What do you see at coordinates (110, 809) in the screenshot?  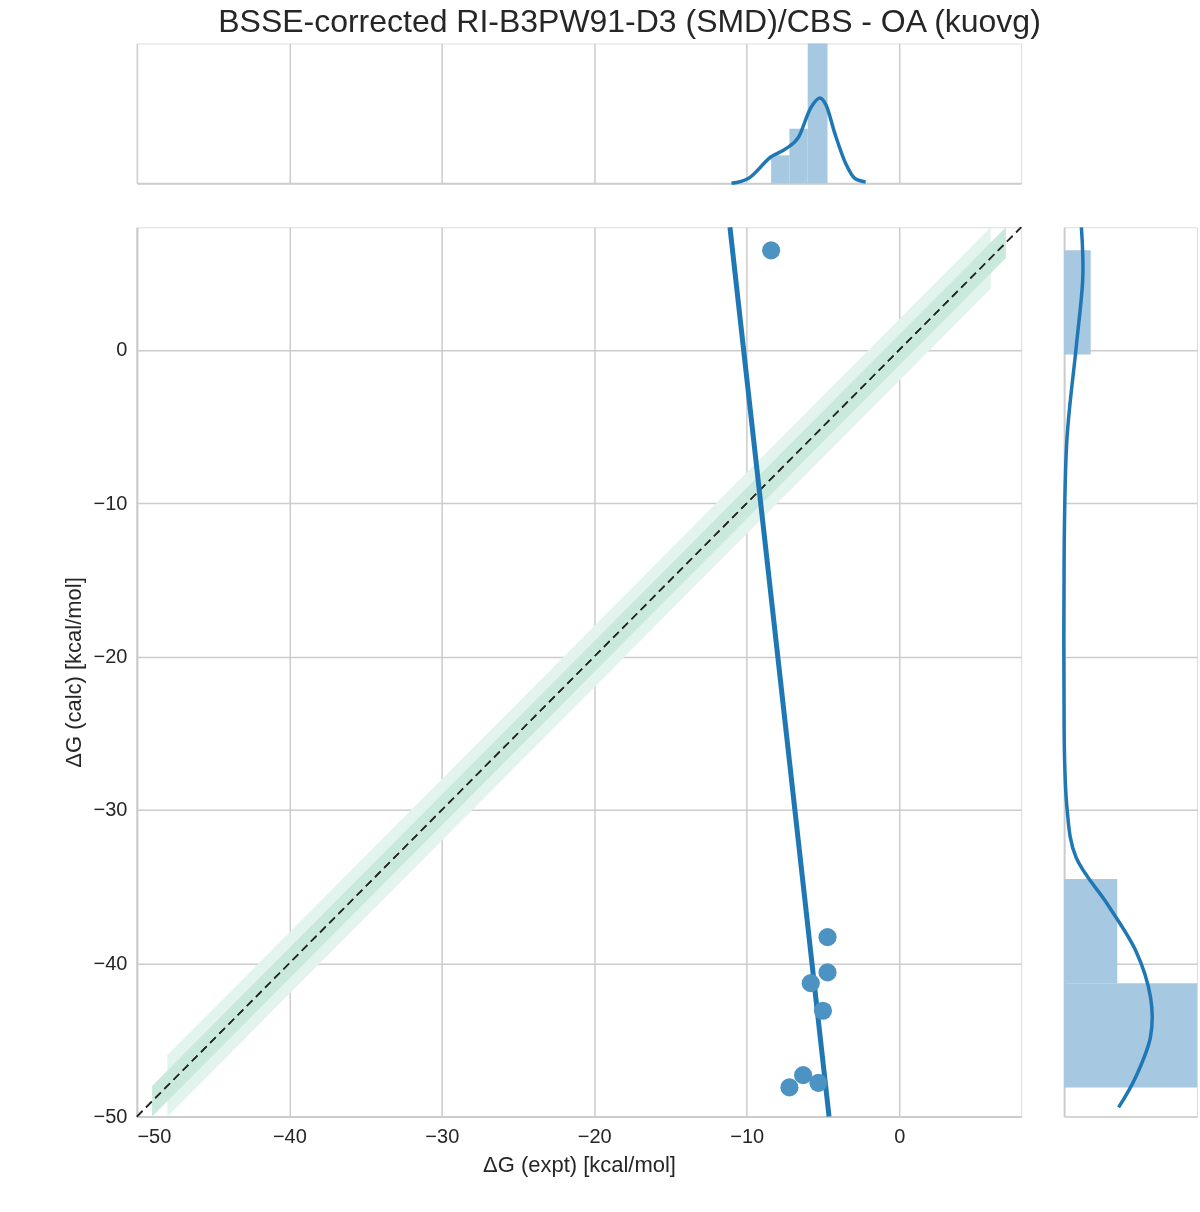 I see `y-tick-label: −30` at bounding box center [110, 809].